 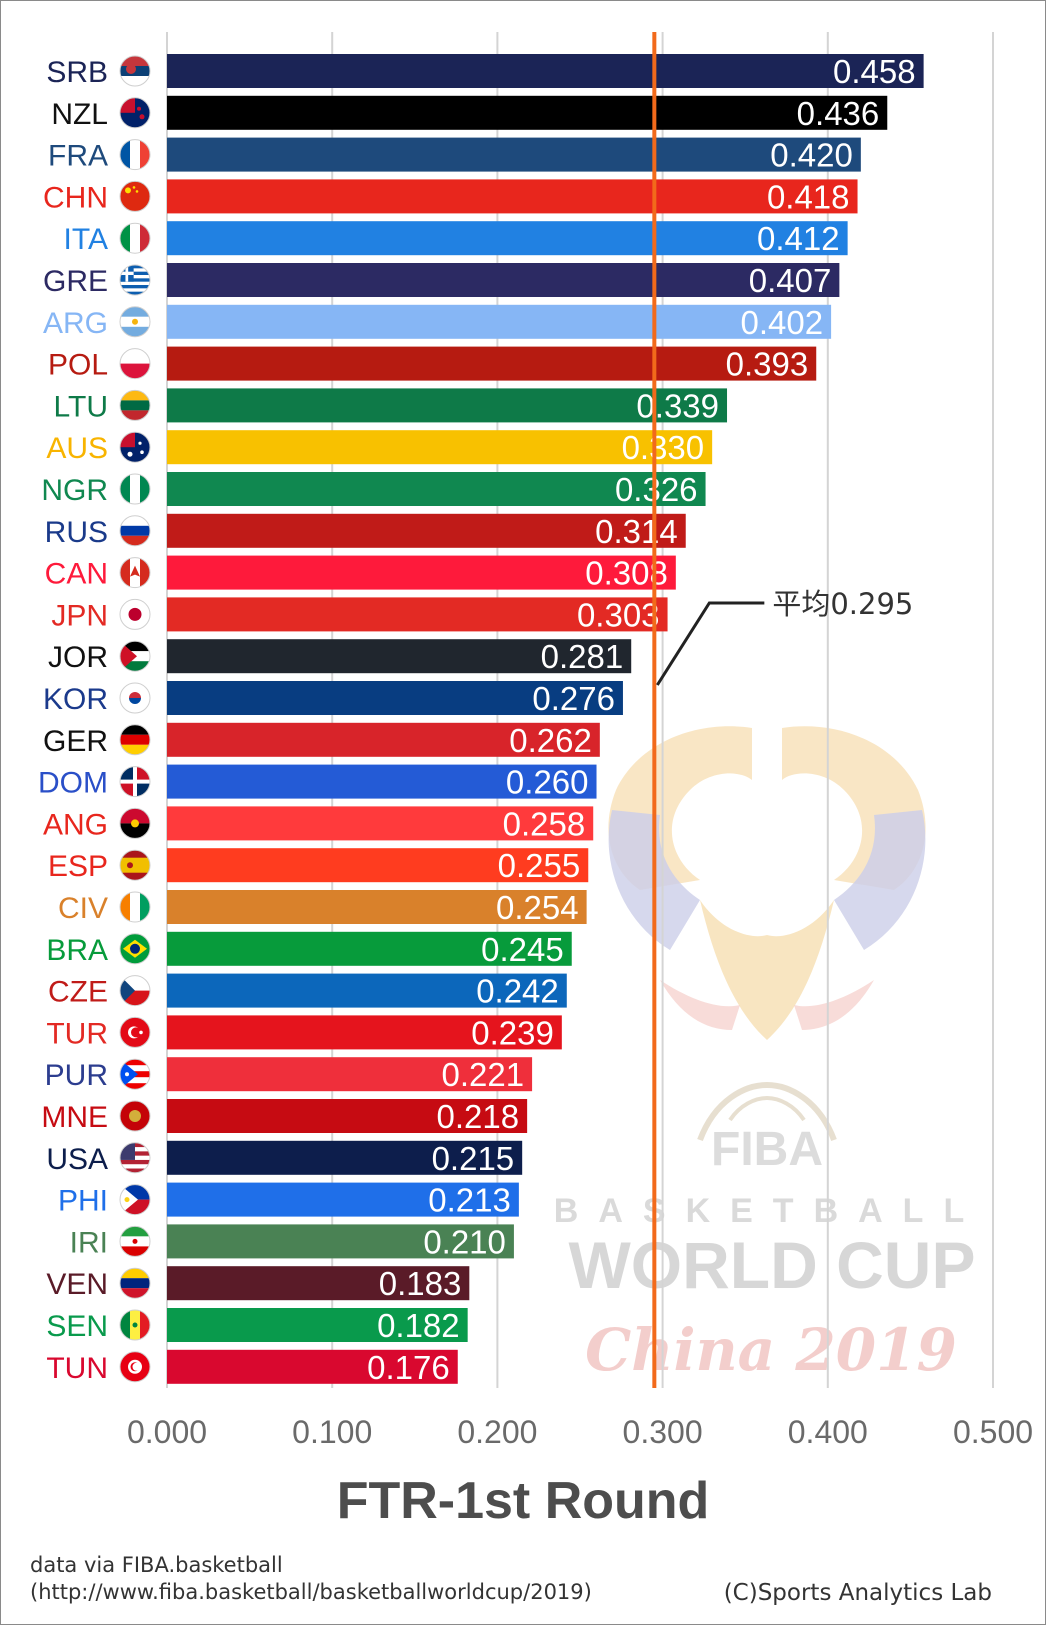 What do you see at coordinates (767, 934) in the screenshot?
I see `fiba-emblem-icon` at bounding box center [767, 934].